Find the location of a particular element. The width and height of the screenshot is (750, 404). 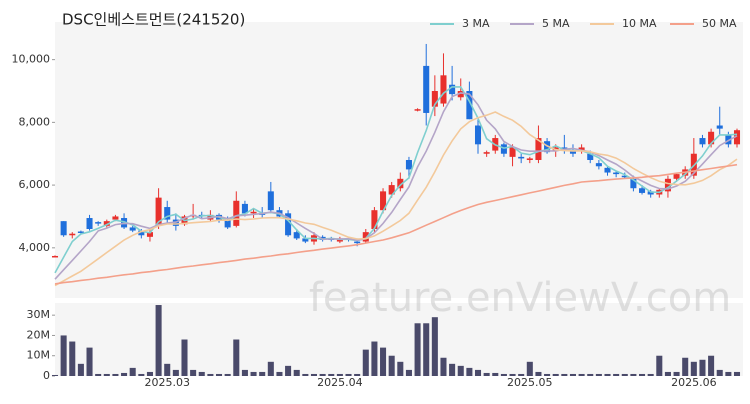

y-tick-label: 6,000 is located at coordinates (35, 184).